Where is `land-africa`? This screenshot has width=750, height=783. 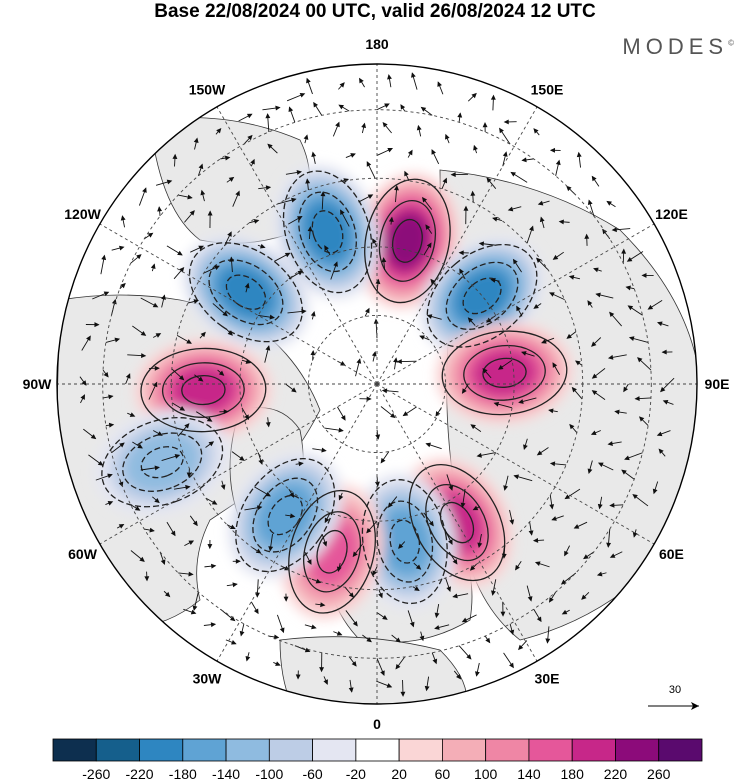
land-africa is located at coordinates (373, 670).